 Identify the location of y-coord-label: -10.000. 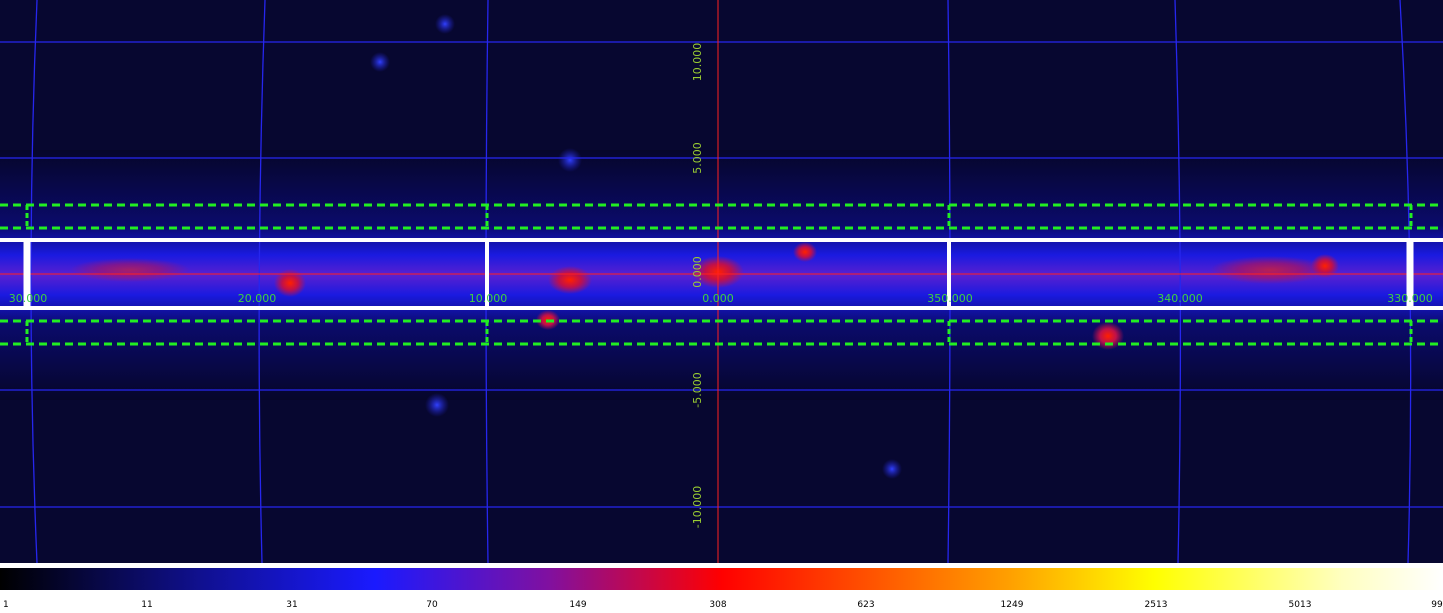
(697, 507).